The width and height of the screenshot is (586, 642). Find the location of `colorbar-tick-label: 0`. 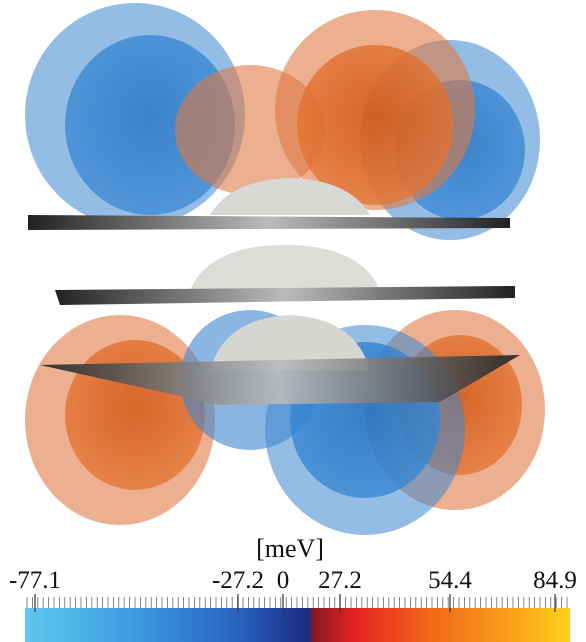

colorbar-tick-label: 0 is located at coordinates (283, 580).